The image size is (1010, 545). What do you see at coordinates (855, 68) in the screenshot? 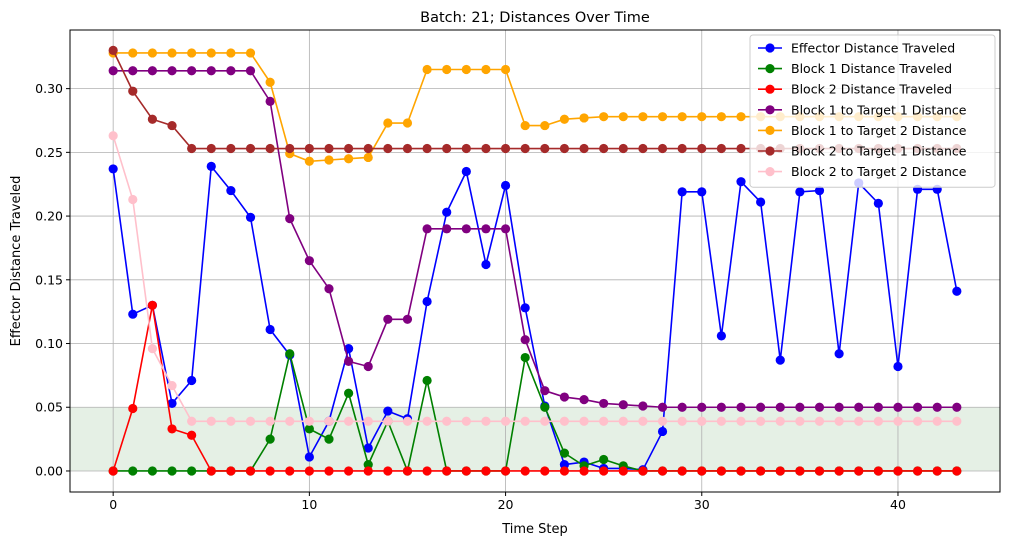
I see `legend-item: Block 1 Distance Traveled` at bounding box center [855, 68].